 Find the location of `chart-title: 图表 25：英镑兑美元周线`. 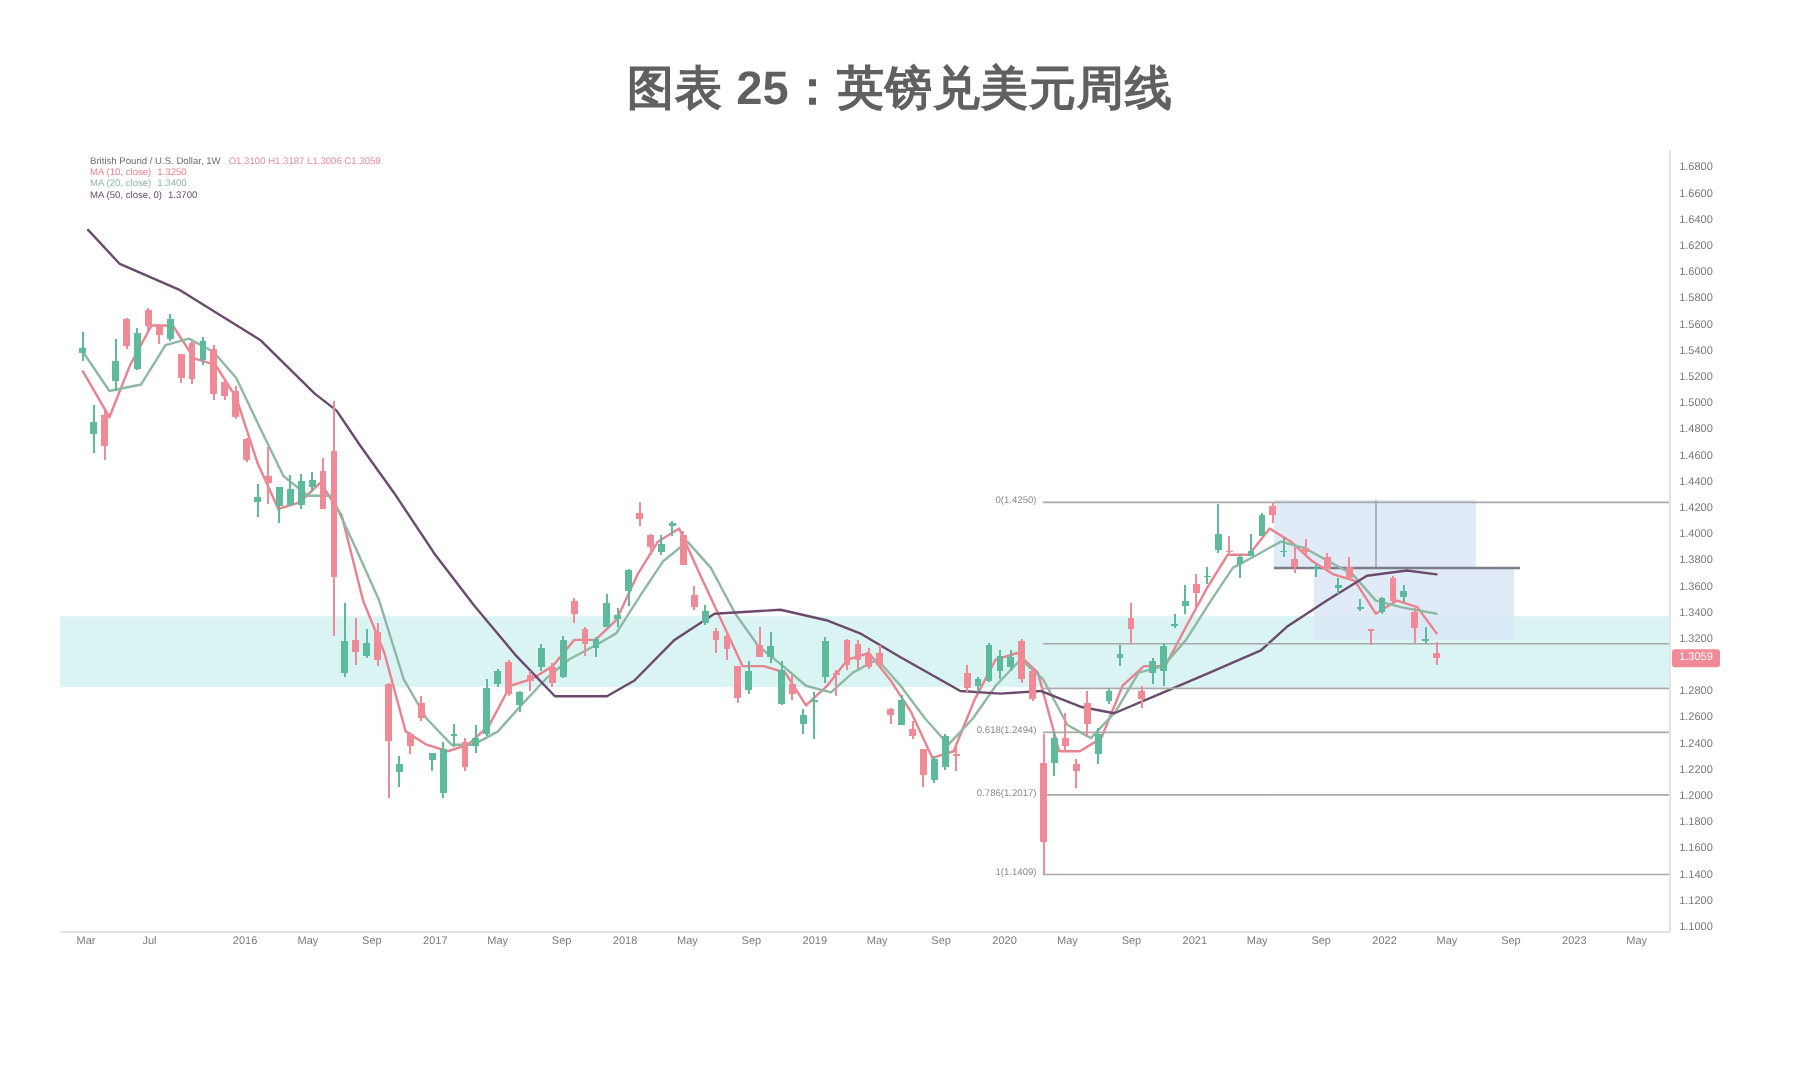

chart-title: 图表 25：英镑兑美元周线 is located at coordinates (900, 87).